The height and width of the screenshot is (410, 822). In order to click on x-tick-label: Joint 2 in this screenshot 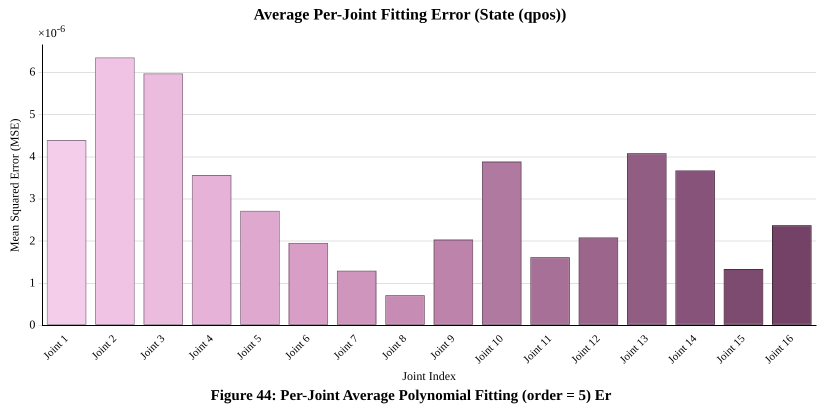, I will do `click(105, 347)`.